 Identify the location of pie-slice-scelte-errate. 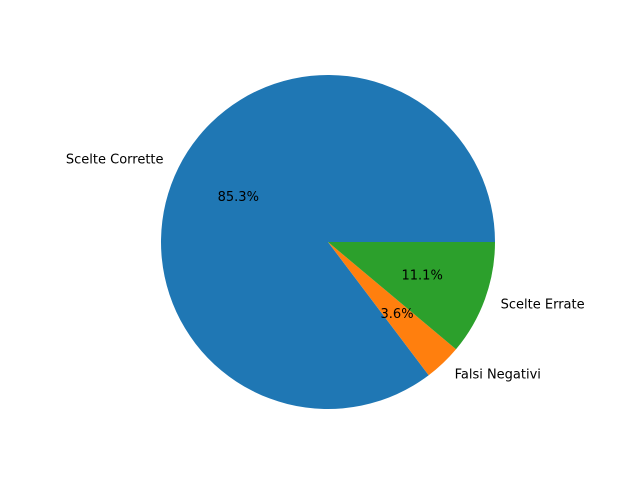
(411, 296).